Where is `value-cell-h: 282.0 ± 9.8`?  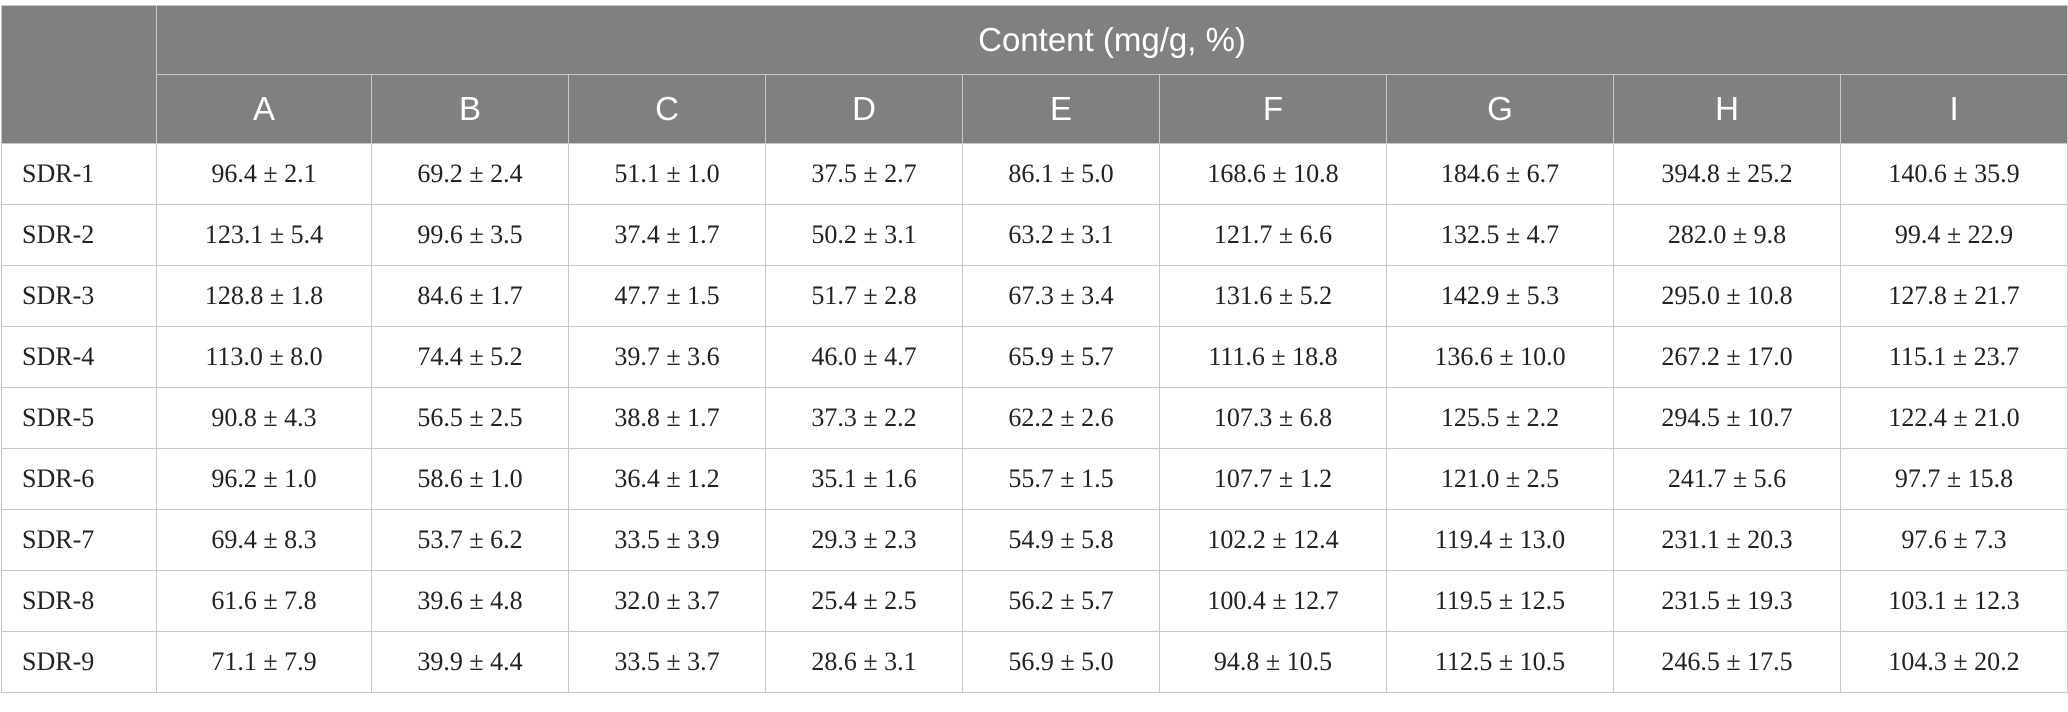 value-cell-h: 282.0 ± 9.8 is located at coordinates (1727, 235).